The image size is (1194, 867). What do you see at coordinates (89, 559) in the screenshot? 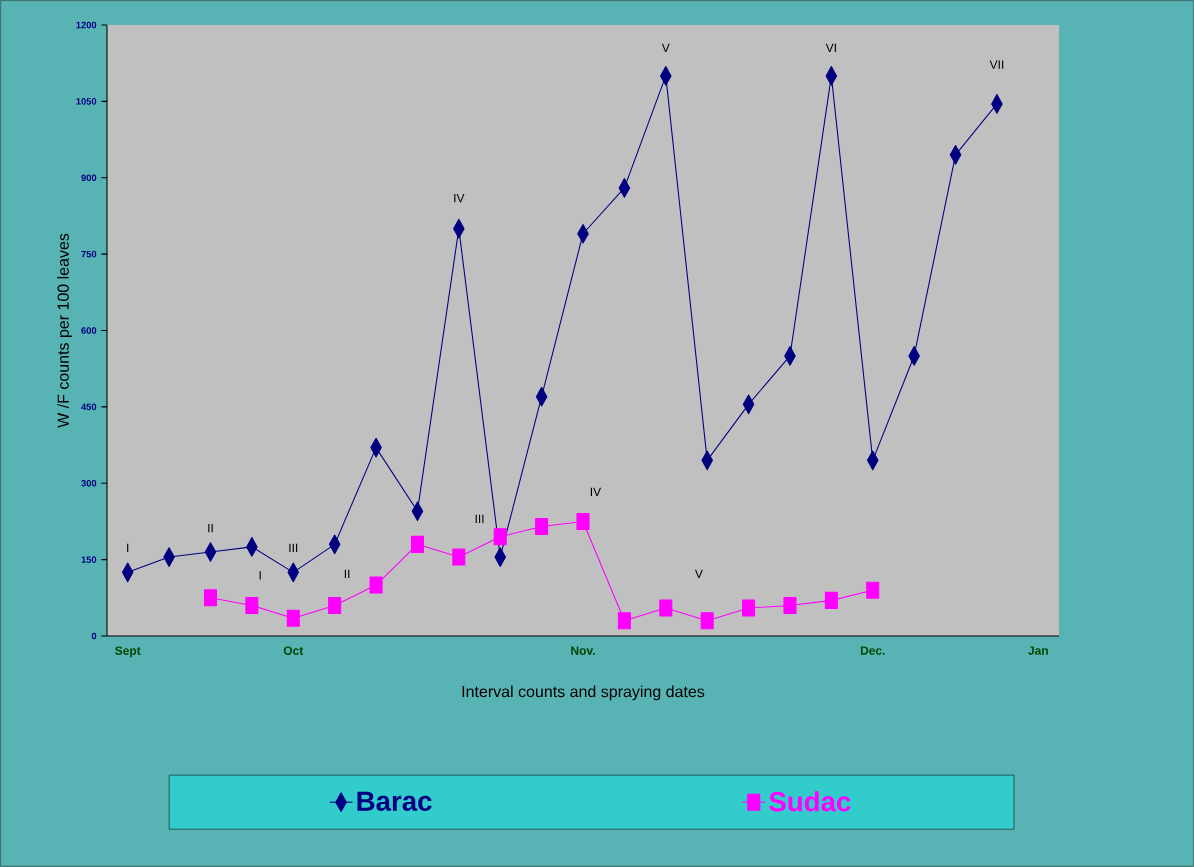
I see `y-tick-label: 150` at bounding box center [89, 559].